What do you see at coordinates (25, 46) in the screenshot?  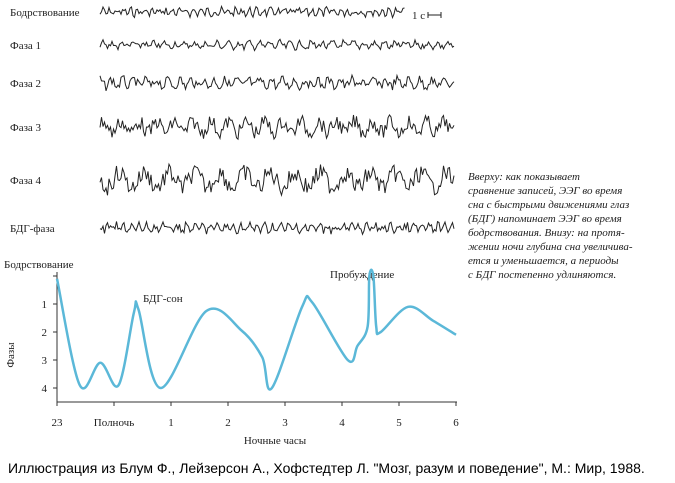 I see `eeg-label: Фаза 1` at bounding box center [25, 46].